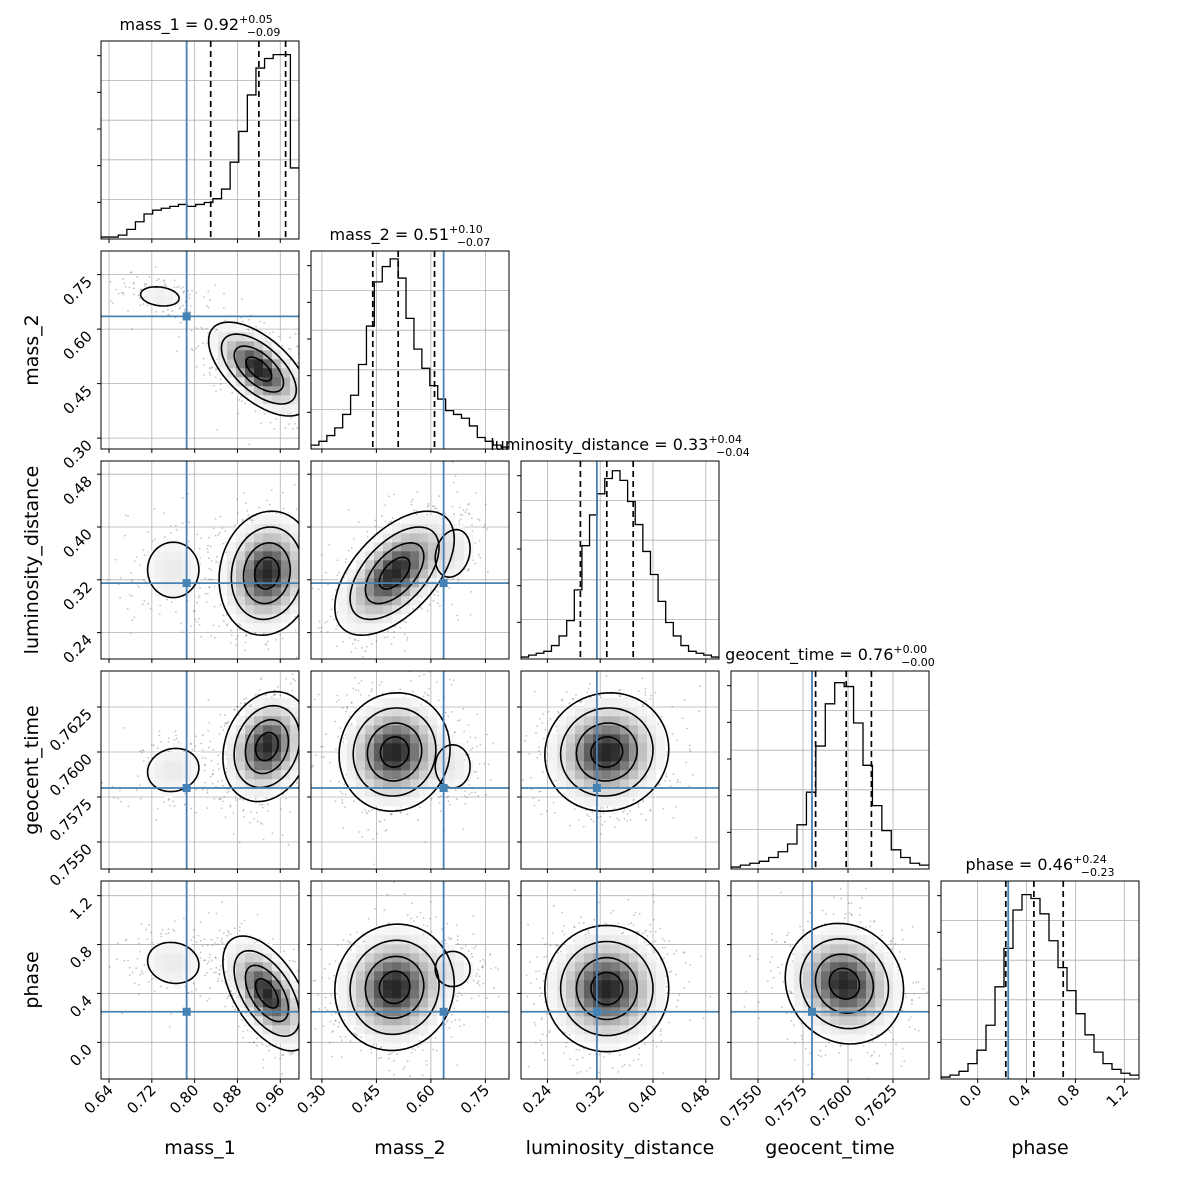 This screenshot has height=1180, width=1180. I want to click on histogram-step-geocent_time, so click(830, 775).